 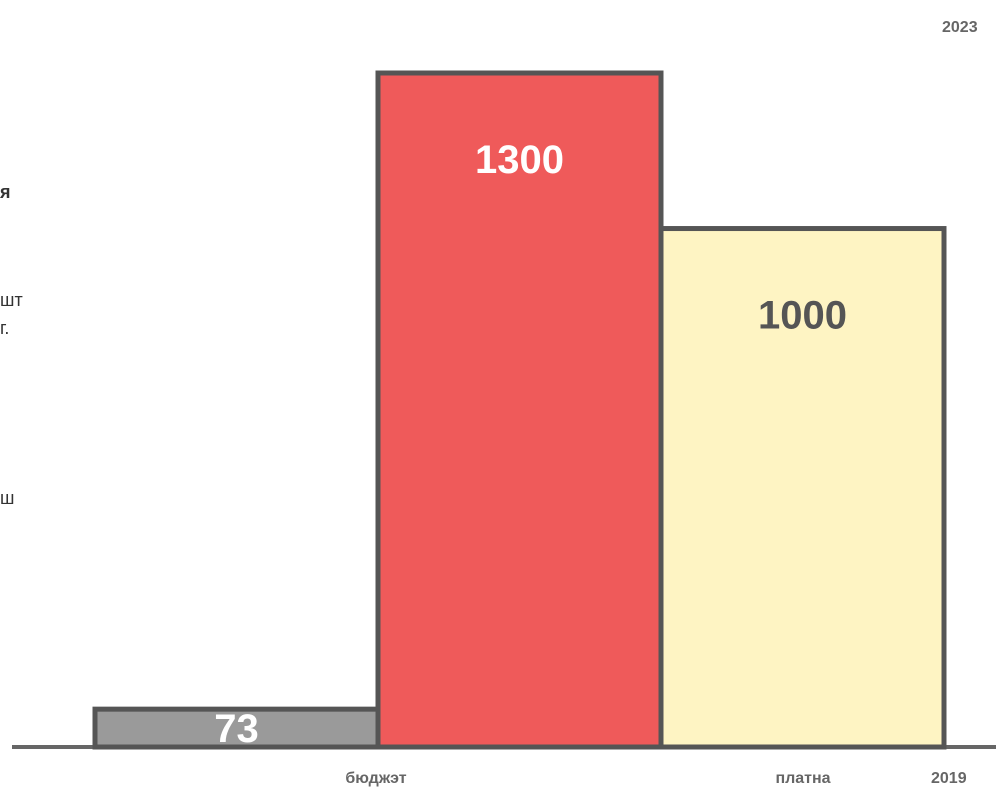 I want to click on bar-value-label-1: 73, so click(x=236, y=729).